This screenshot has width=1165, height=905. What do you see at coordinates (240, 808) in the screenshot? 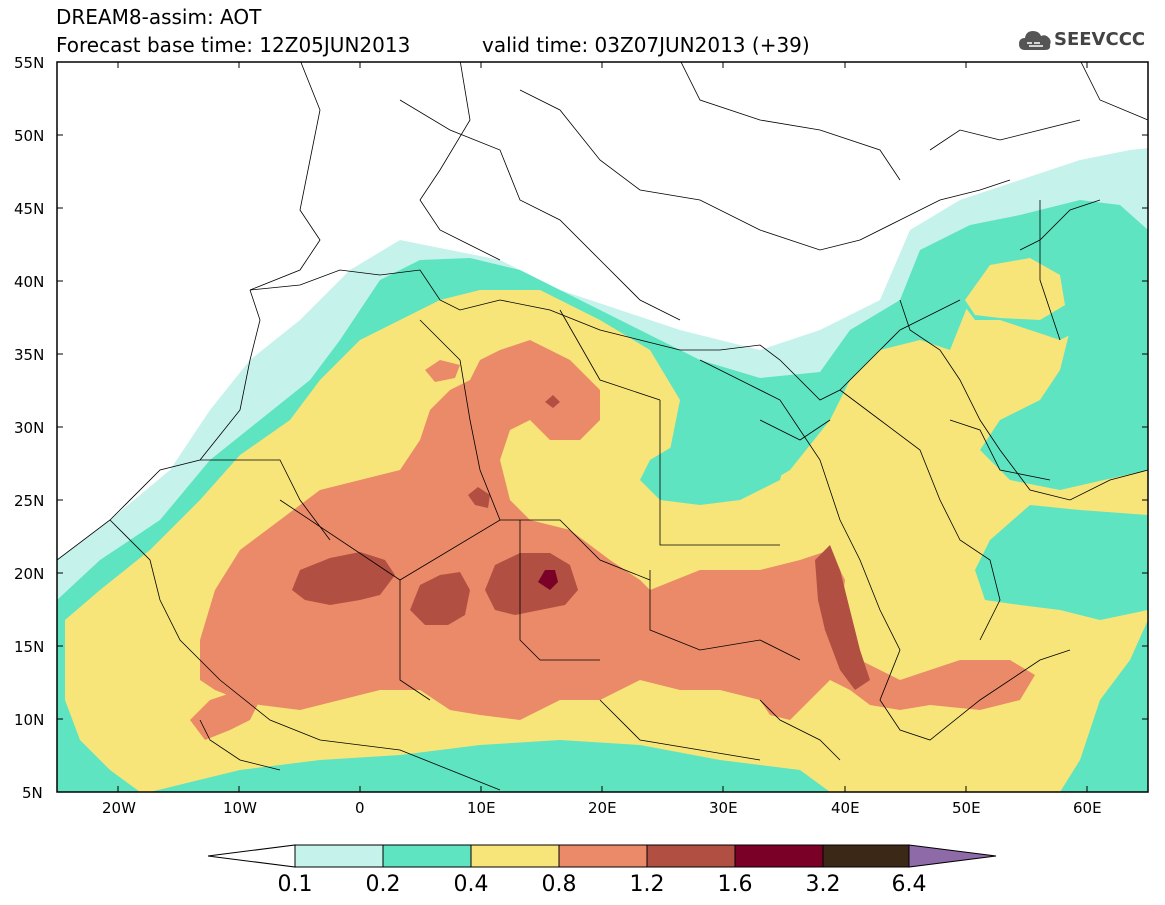
I see `lon-label-10w: 10W` at bounding box center [240, 808].